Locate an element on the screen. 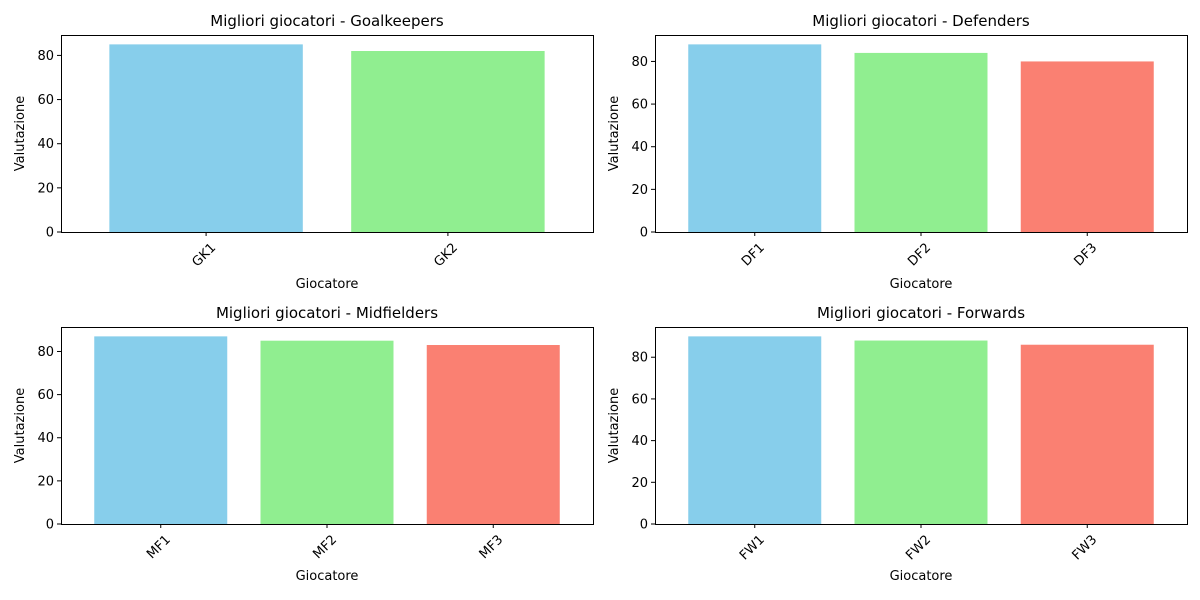 The image size is (1200, 600). x-tick-label: GK2 is located at coordinates (446, 255).